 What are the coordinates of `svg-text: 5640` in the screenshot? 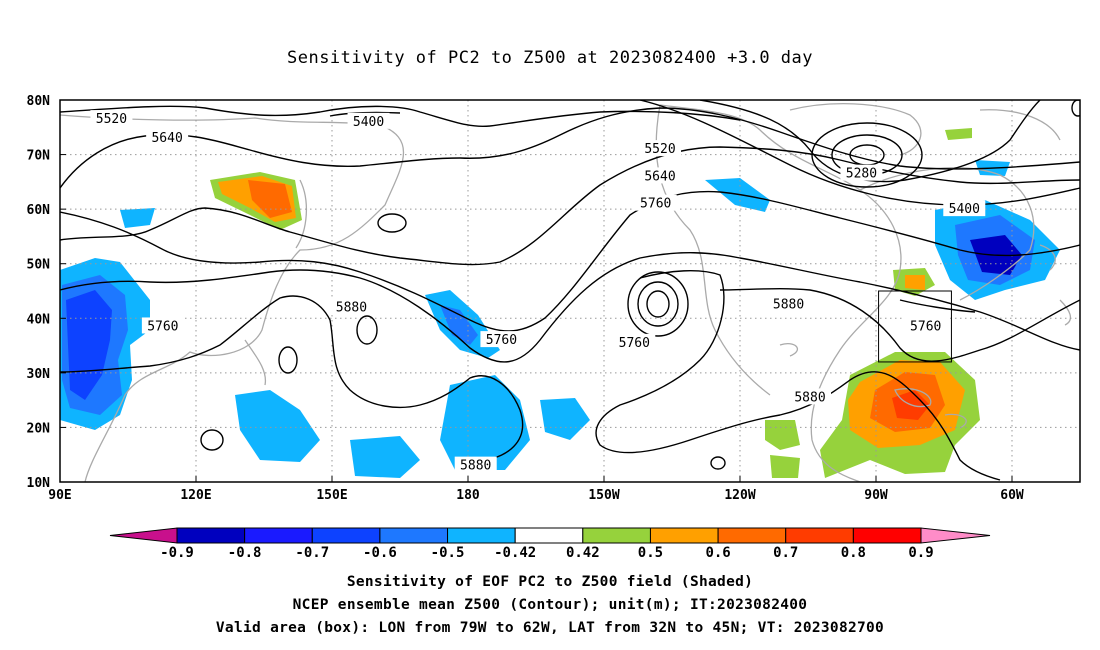 It's located at (659, 176).